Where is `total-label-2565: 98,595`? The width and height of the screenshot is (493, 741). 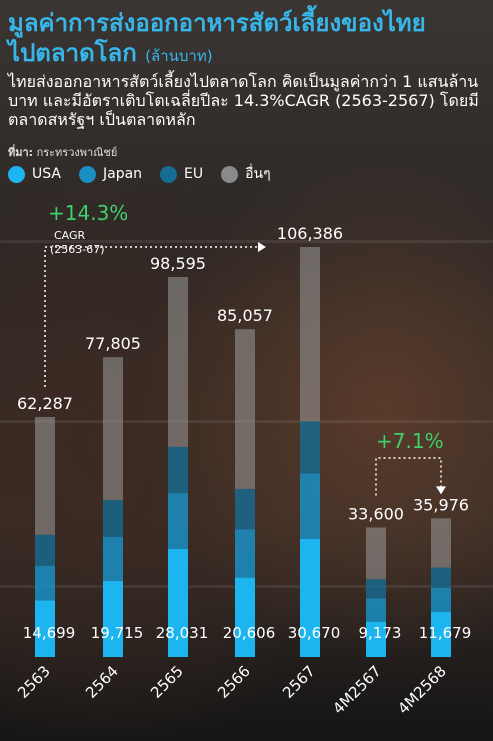 total-label-2565: 98,595 is located at coordinates (178, 263).